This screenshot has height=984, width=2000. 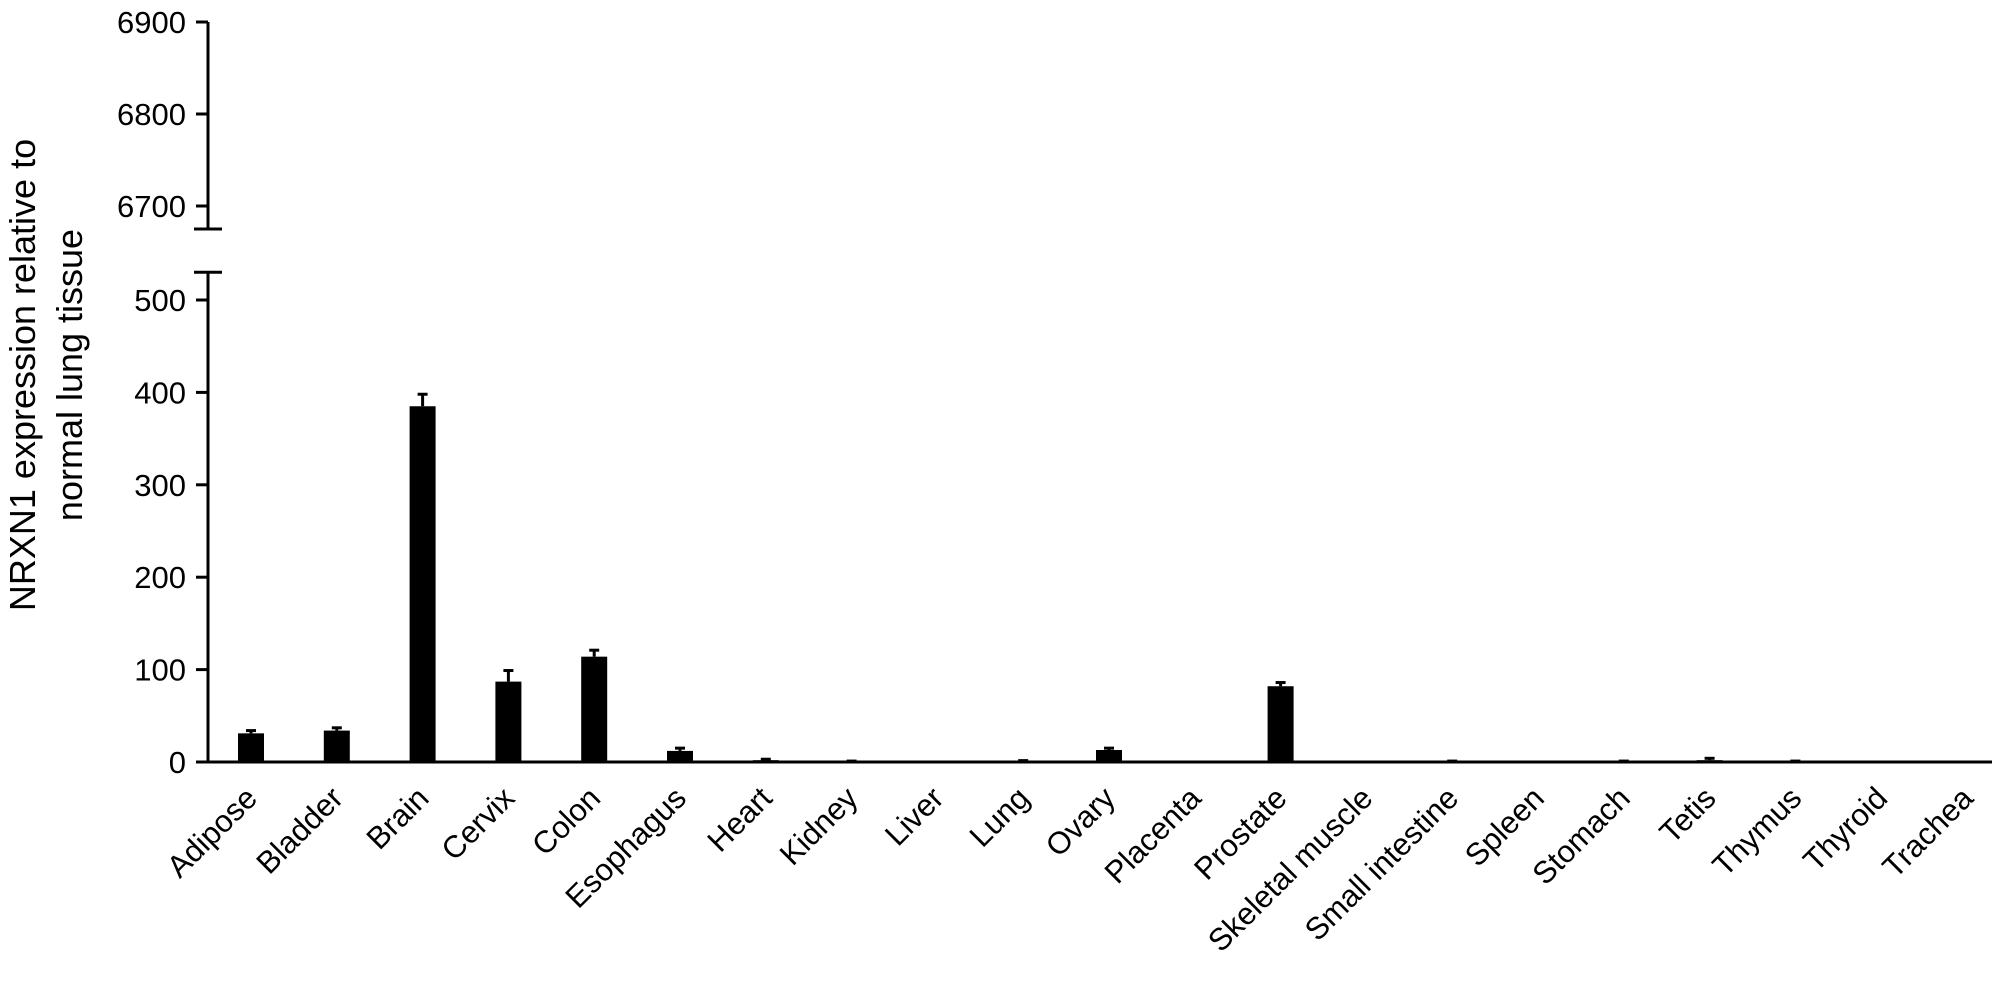 What do you see at coordinates (151, 22) in the screenshot?
I see `y-tick-6900-label: 6900` at bounding box center [151, 22].